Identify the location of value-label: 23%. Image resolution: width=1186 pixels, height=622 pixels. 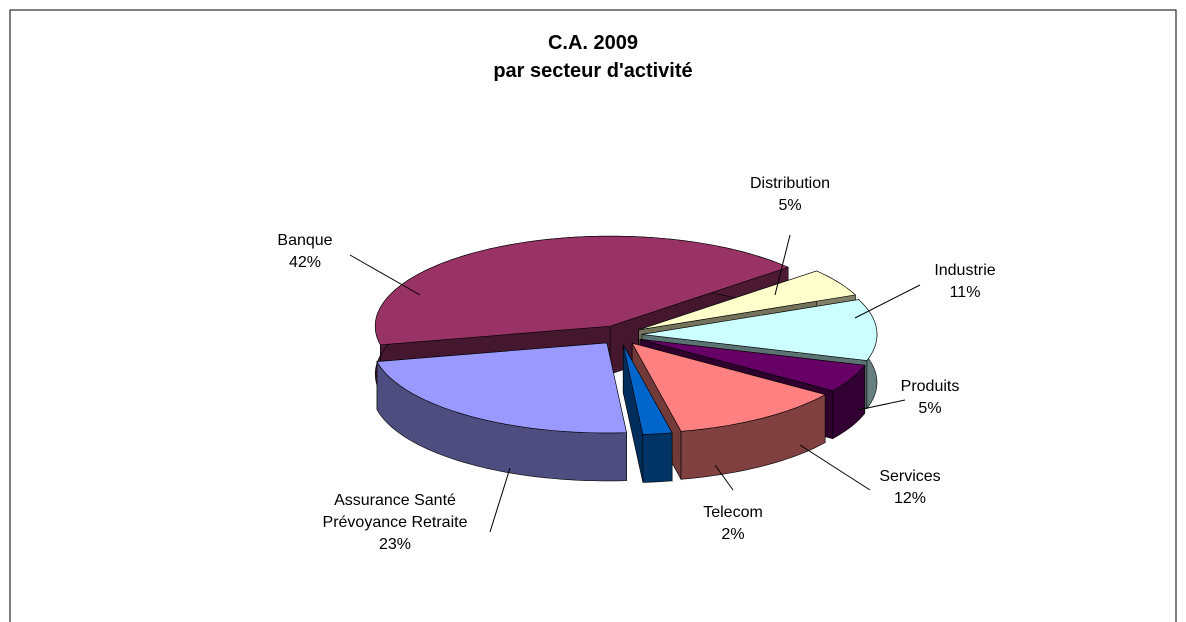
(395, 544).